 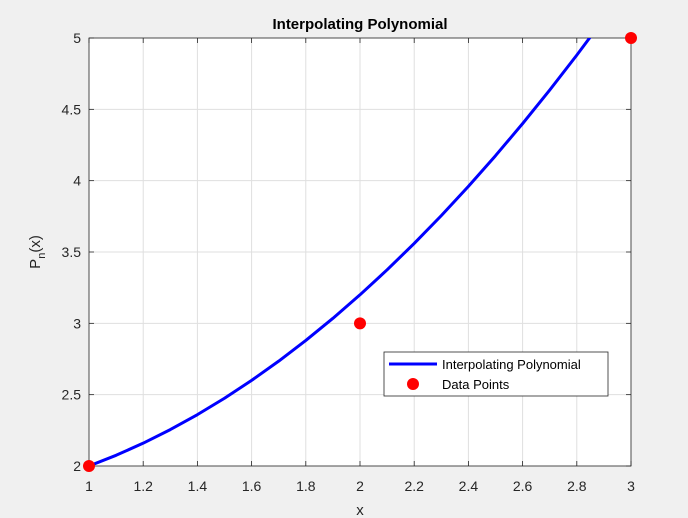 I want to click on y-axis-label: Pn(x), so click(x=37, y=252).